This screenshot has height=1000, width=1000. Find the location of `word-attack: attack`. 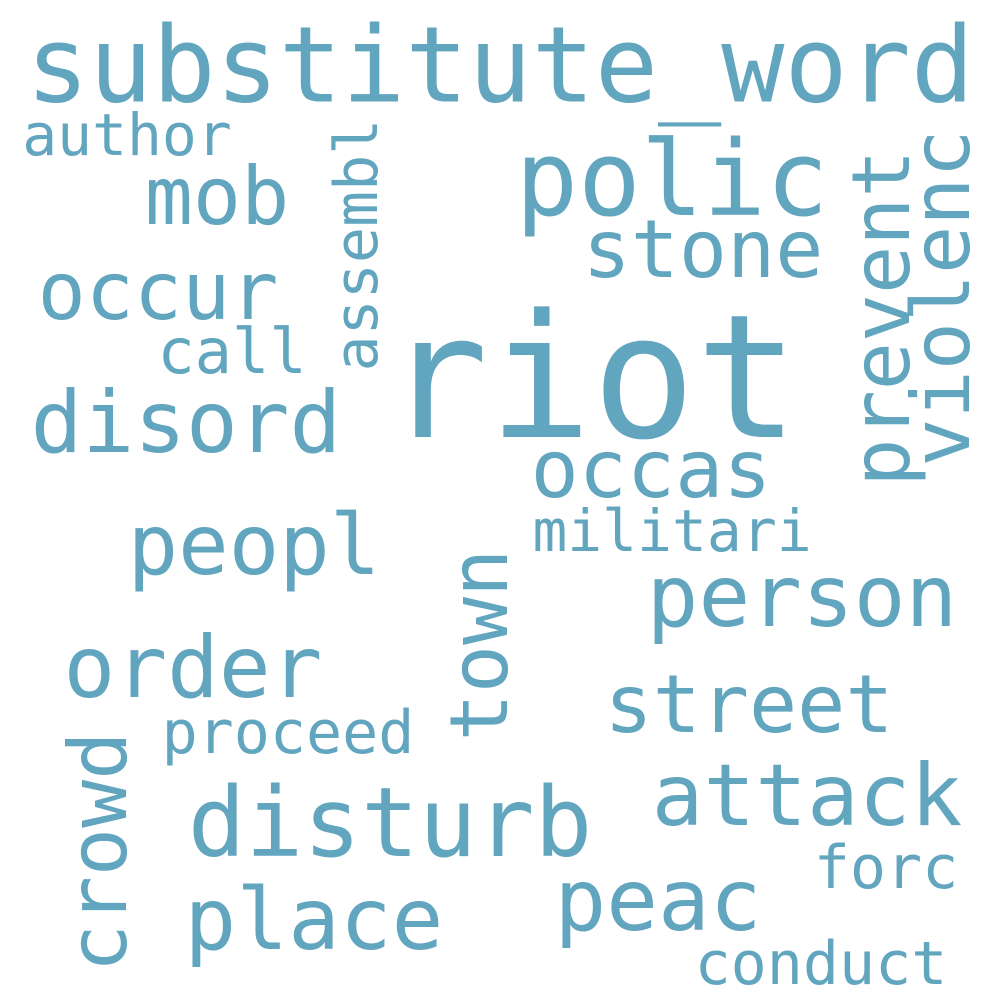

word-attack: attack is located at coordinates (807, 796).